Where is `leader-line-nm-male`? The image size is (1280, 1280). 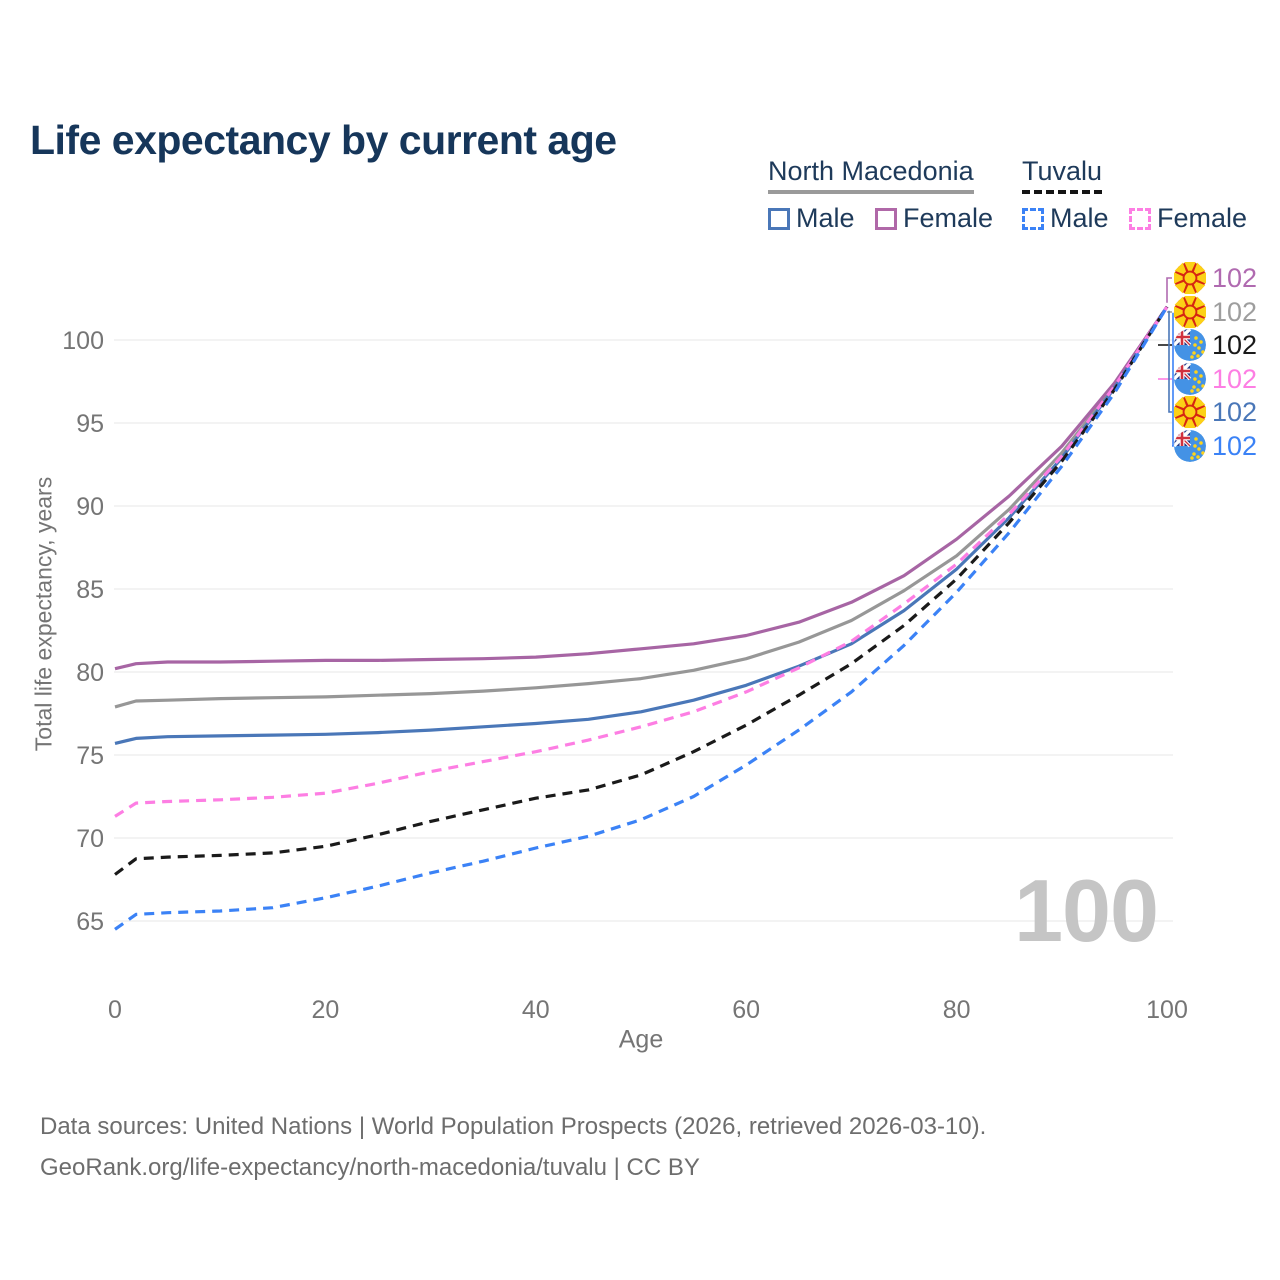 leader-line-nm-male is located at coordinates (1170, 361).